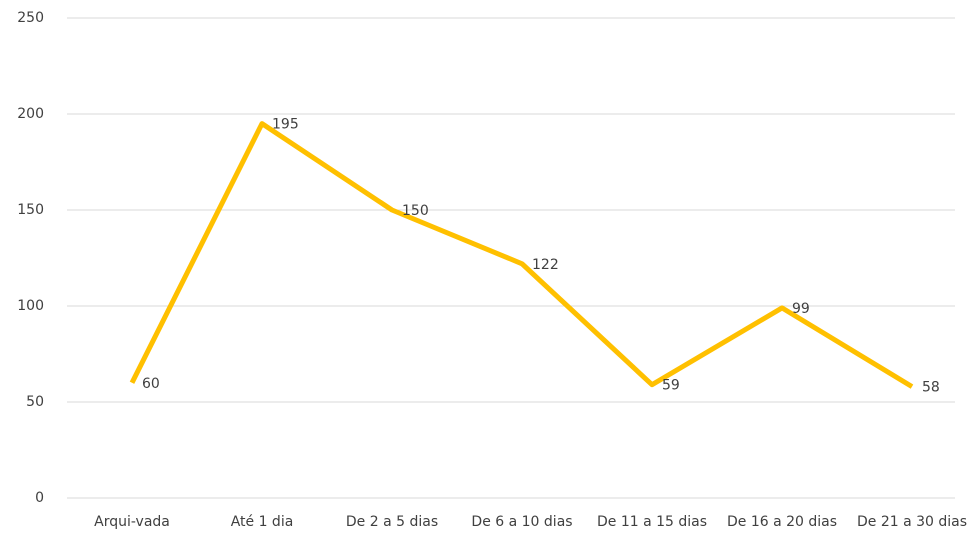 The height and width of the screenshot is (560, 967). What do you see at coordinates (782, 522) in the screenshot?
I see `x-tick-label: De 16 a 20 dias` at bounding box center [782, 522].